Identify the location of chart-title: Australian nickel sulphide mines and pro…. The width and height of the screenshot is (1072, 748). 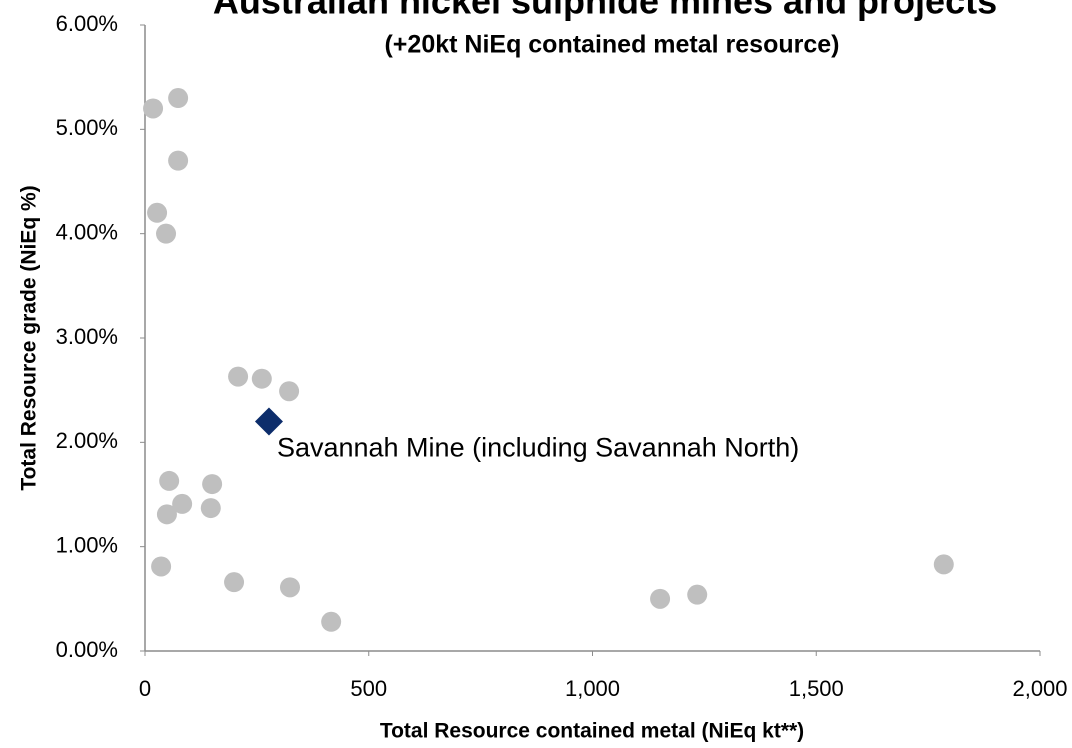
(605, 11).